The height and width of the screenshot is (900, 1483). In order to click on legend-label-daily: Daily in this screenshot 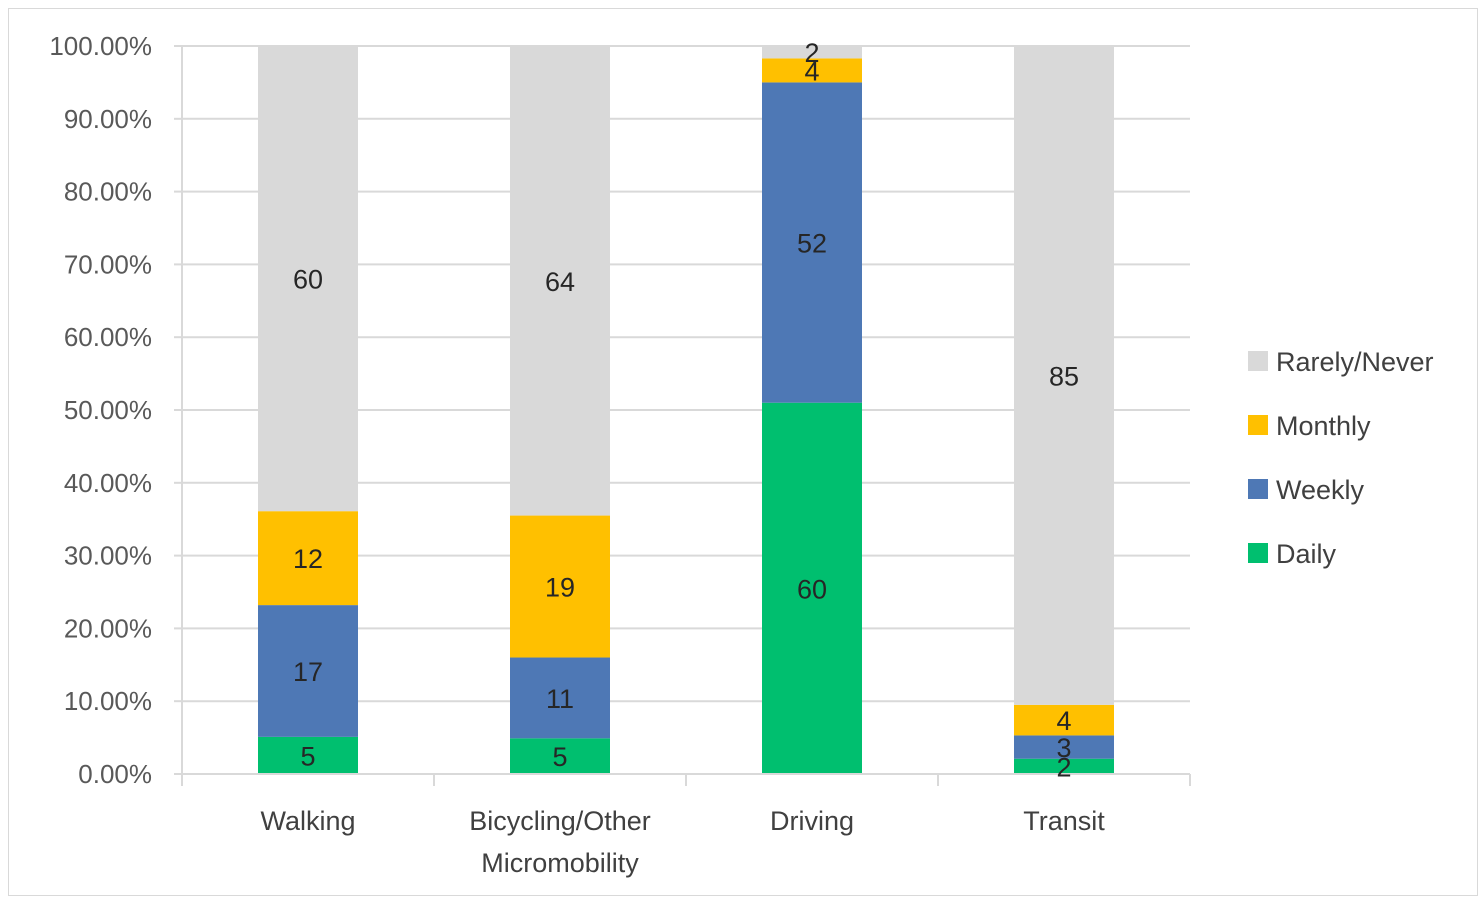, I will do `click(1306, 554)`.